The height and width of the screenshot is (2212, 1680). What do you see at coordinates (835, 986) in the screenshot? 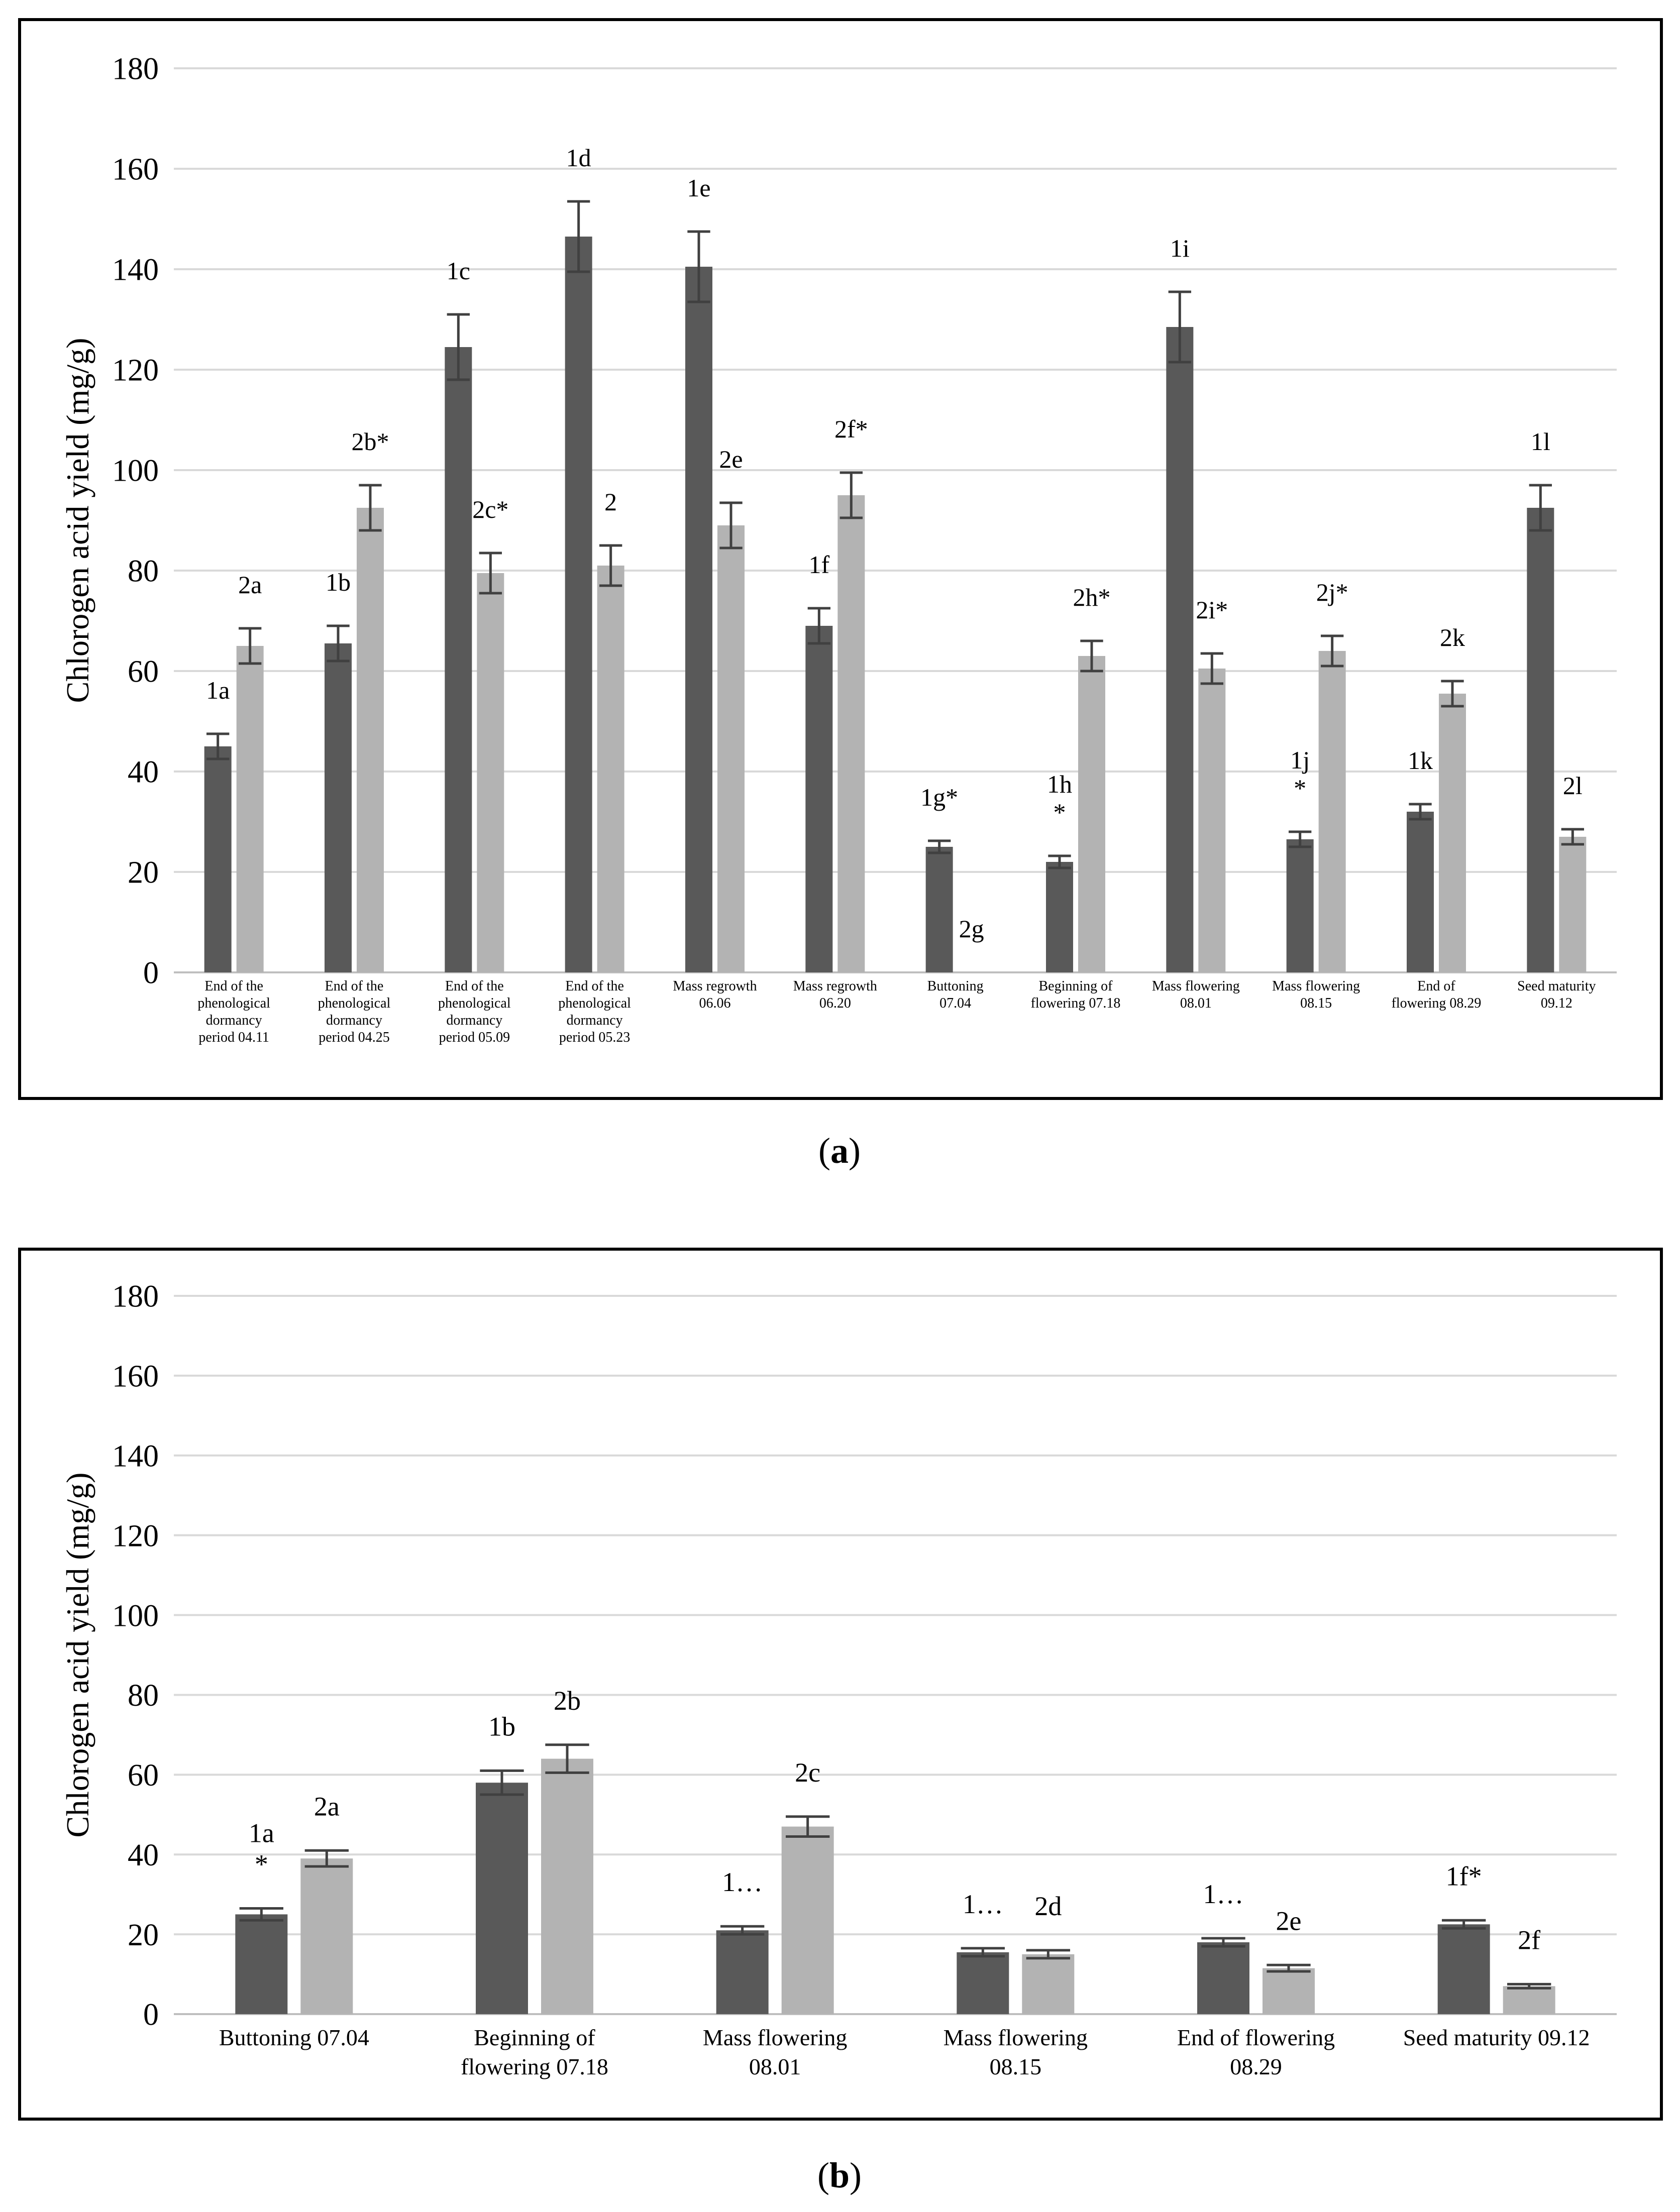
I see `x-tick-label: Mass regrowth` at bounding box center [835, 986].